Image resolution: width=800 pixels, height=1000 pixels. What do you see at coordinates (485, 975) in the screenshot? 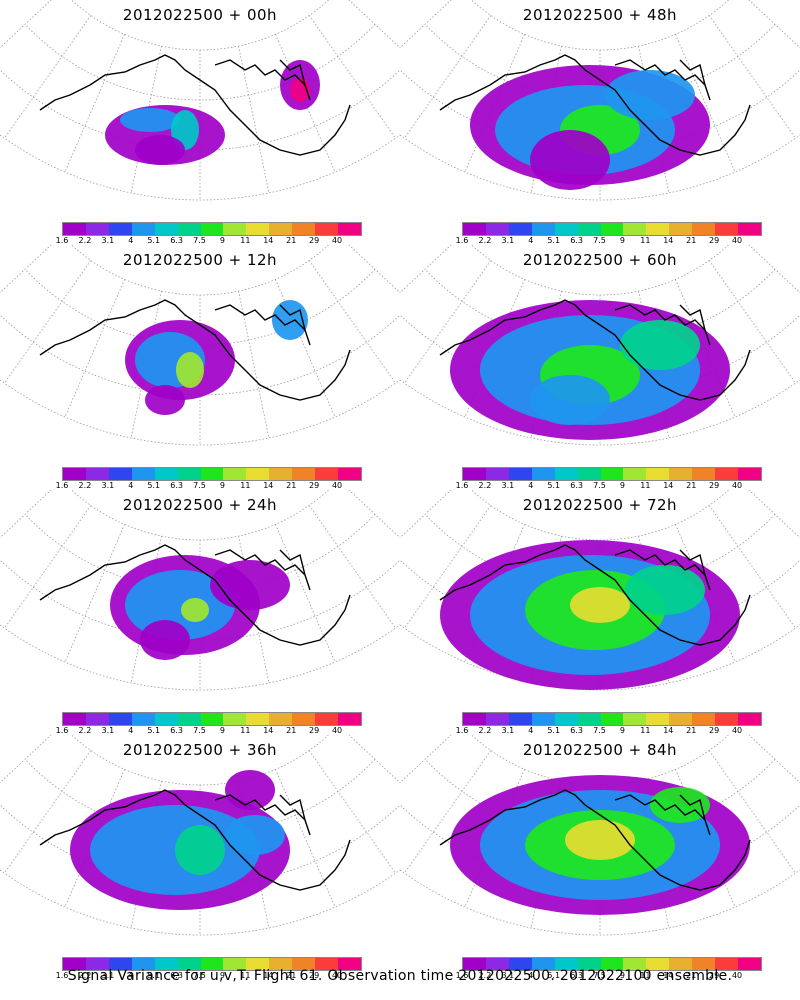
I see `colorbar-tick-label: 2.2` at bounding box center [485, 975].